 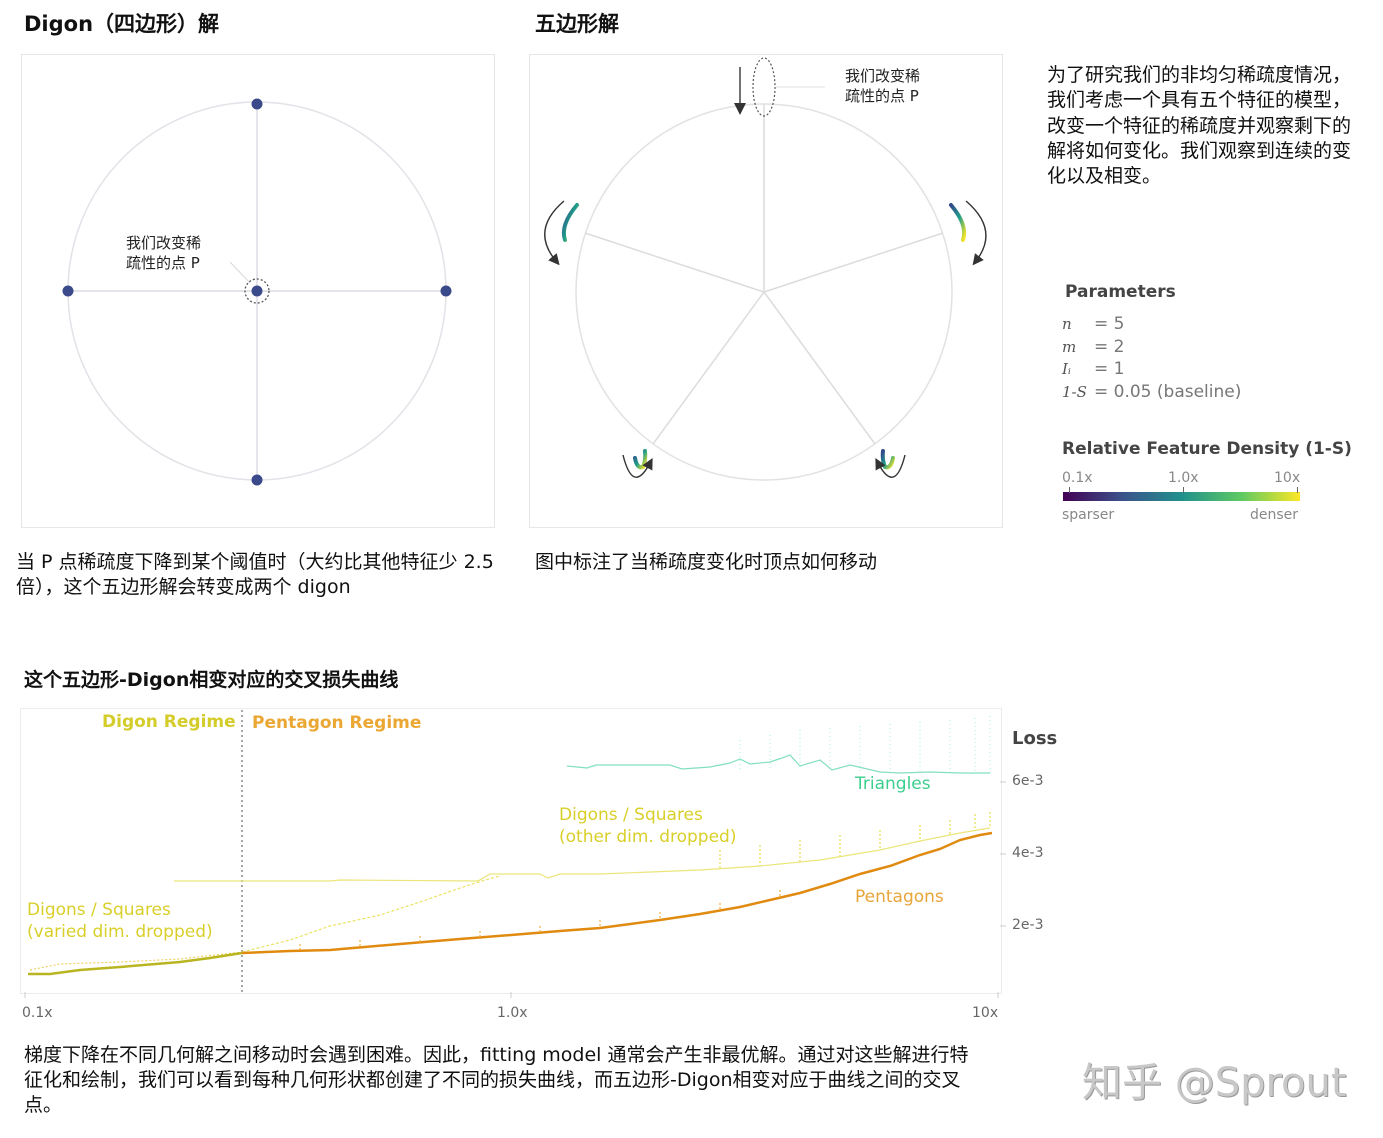 What do you see at coordinates (1088, 515) in the screenshot?
I see `colorbar-sparser-label: sparser` at bounding box center [1088, 515].